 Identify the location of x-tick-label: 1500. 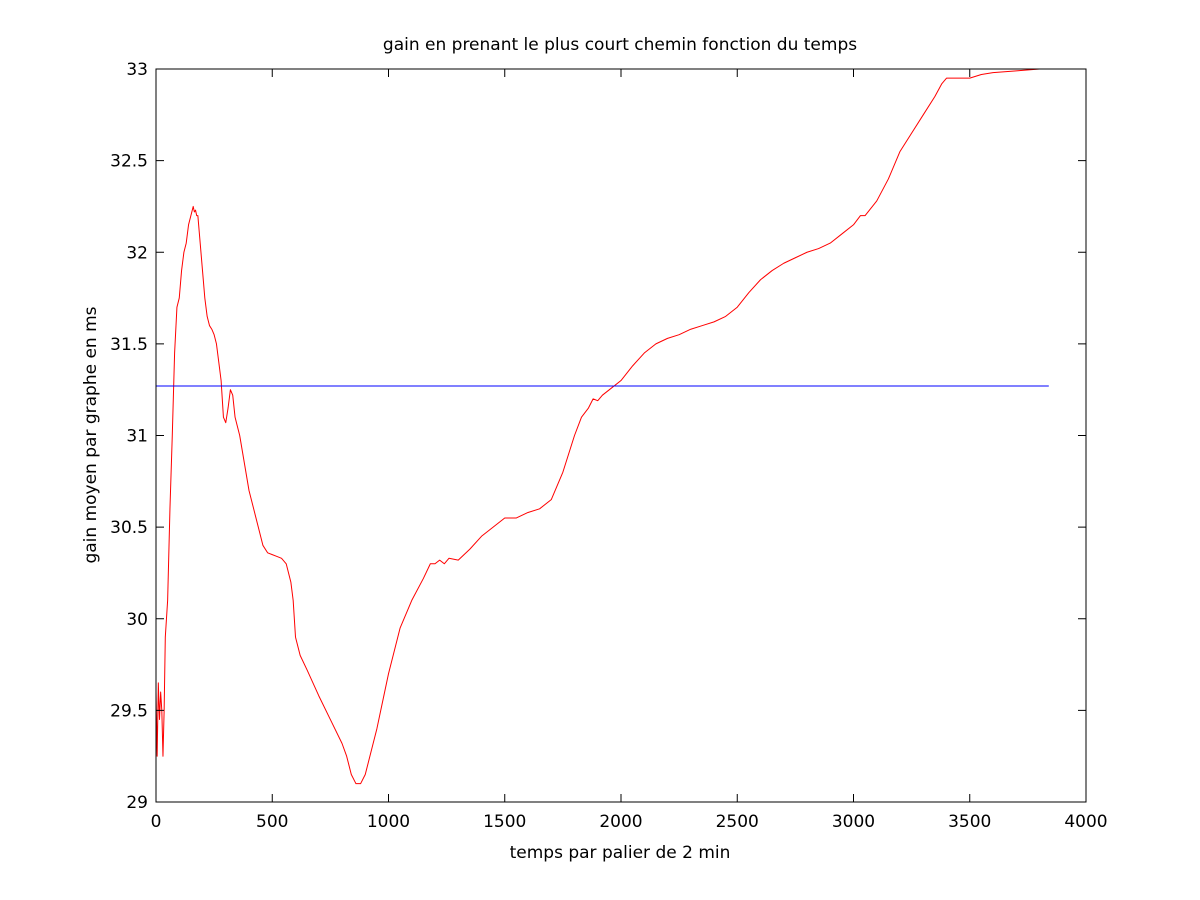
(504, 822).